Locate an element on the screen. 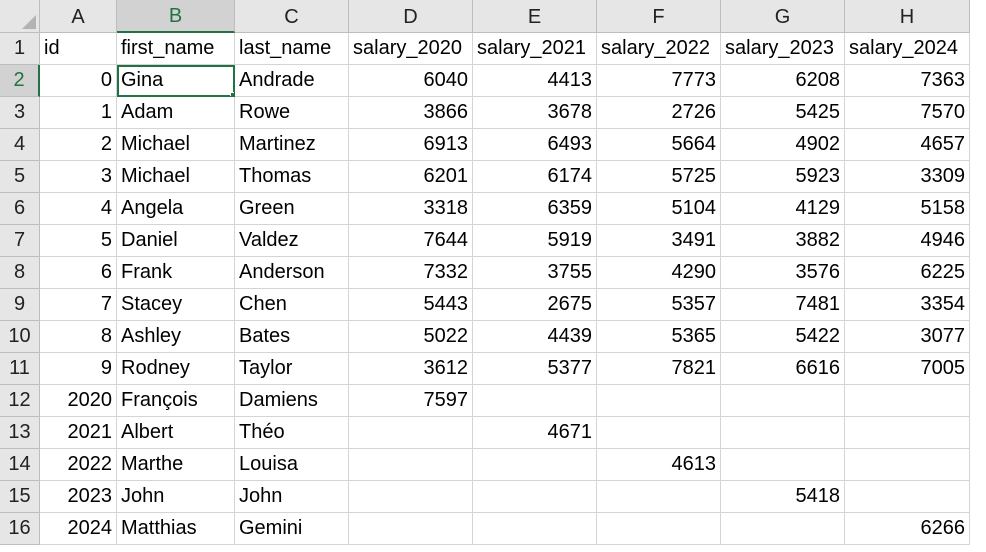 Image resolution: width=986 pixels, height=552 pixels. cell-c1: last_name is located at coordinates (292, 49).